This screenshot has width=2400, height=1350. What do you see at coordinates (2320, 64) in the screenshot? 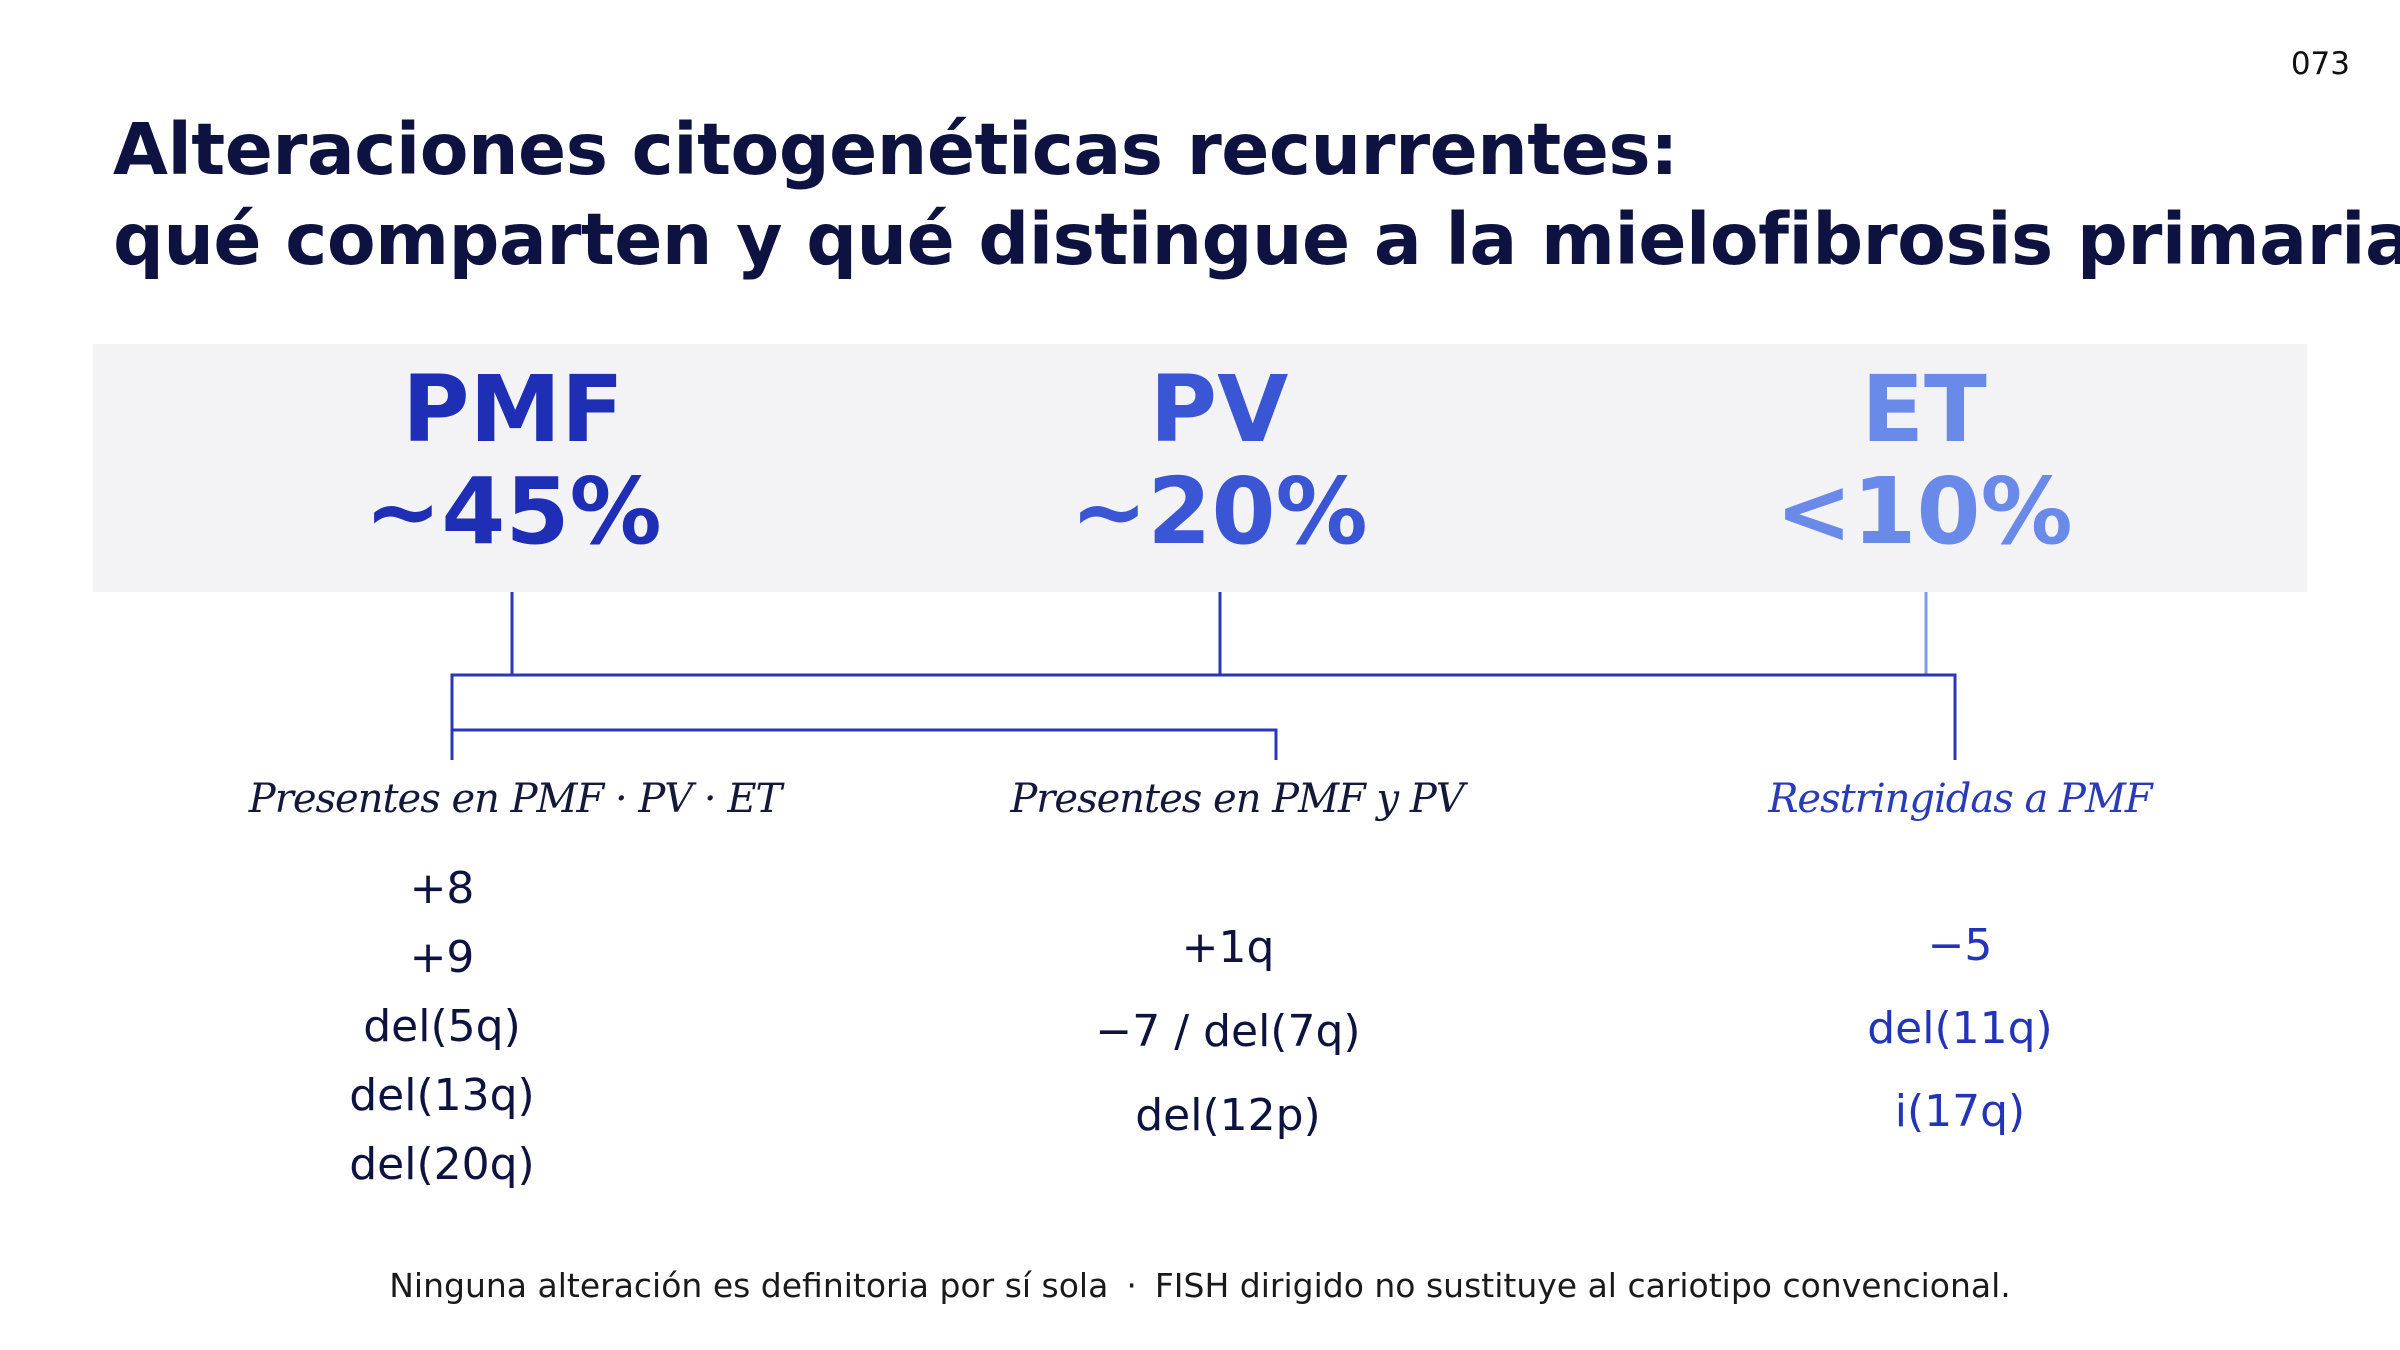
I see `slide-number: 073` at bounding box center [2320, 64].